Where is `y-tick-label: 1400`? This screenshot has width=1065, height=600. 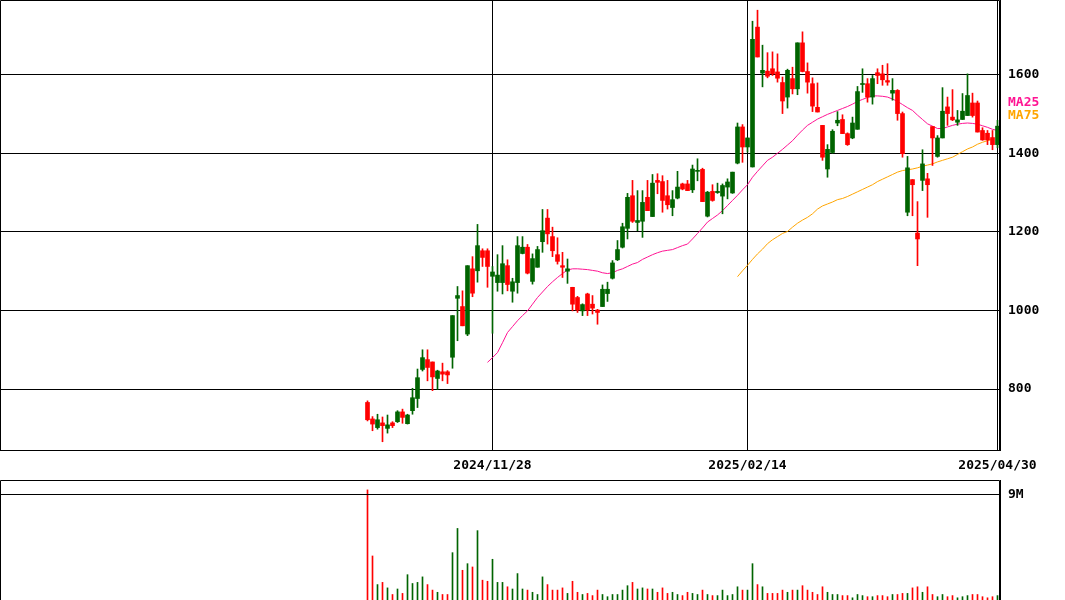
y-tick-label: 1400 is located at coordinates (1024, 152).